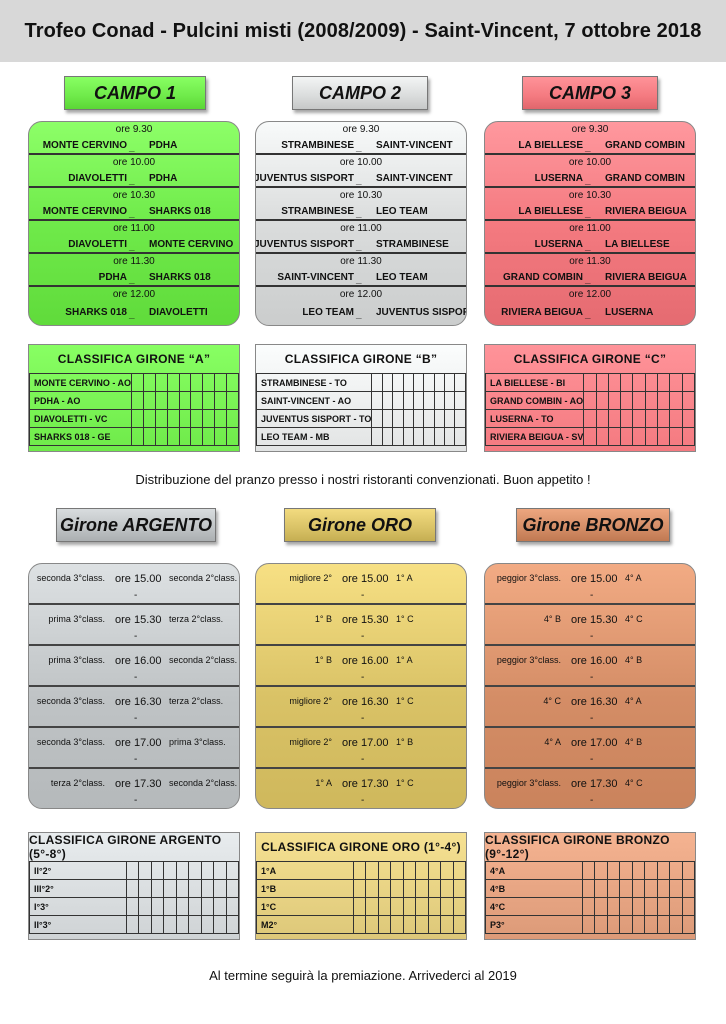 The width and height of the screenshot is (726, 1024). What do you see at coordinates (305, 888) in the screenshot?
I see `ranking-team: 1°B` at bounding box center [305, 888].